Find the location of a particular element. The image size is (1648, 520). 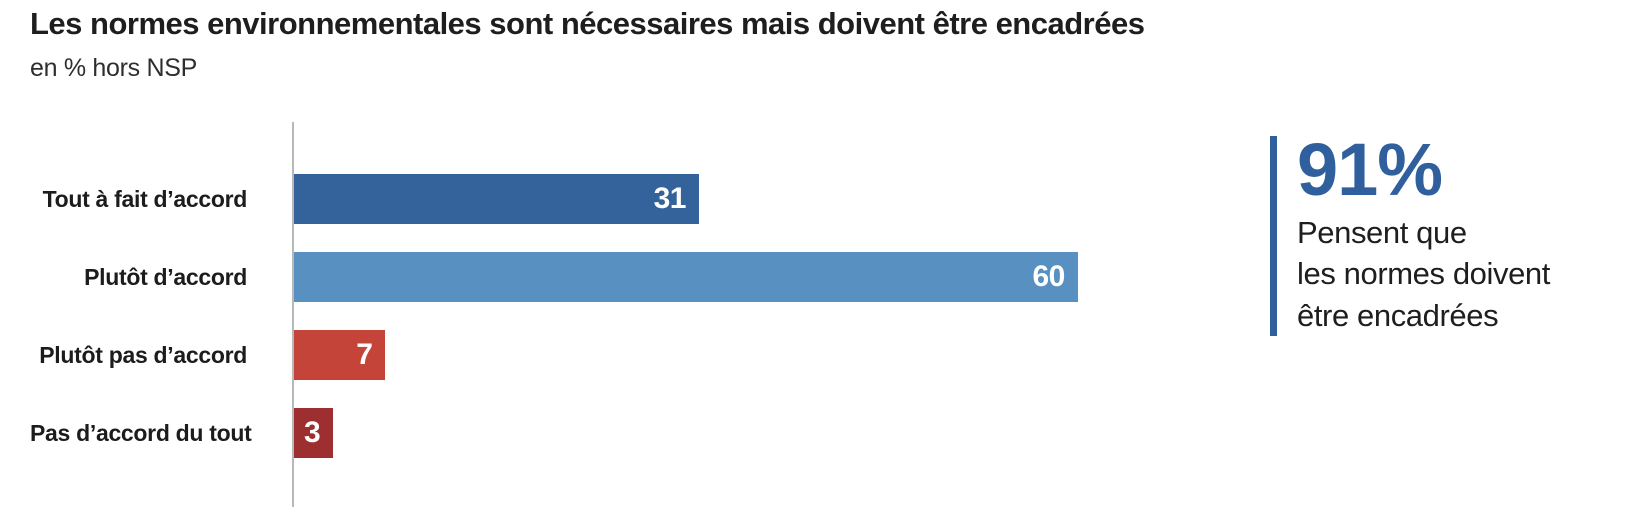

bar-row-pas-daccord-du-tout: Pas d’accord du tout 3 is located at coordinates (570, 433).